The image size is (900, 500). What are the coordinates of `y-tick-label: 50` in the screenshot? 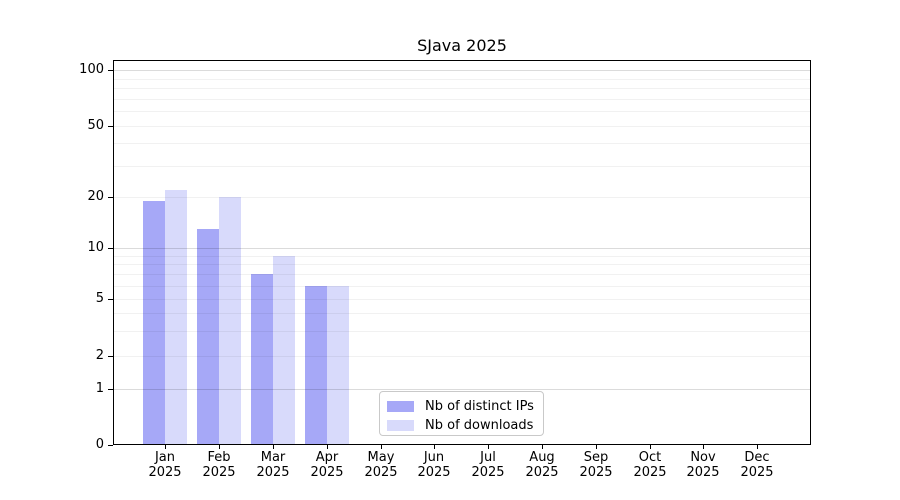 It's located at (95, 125).